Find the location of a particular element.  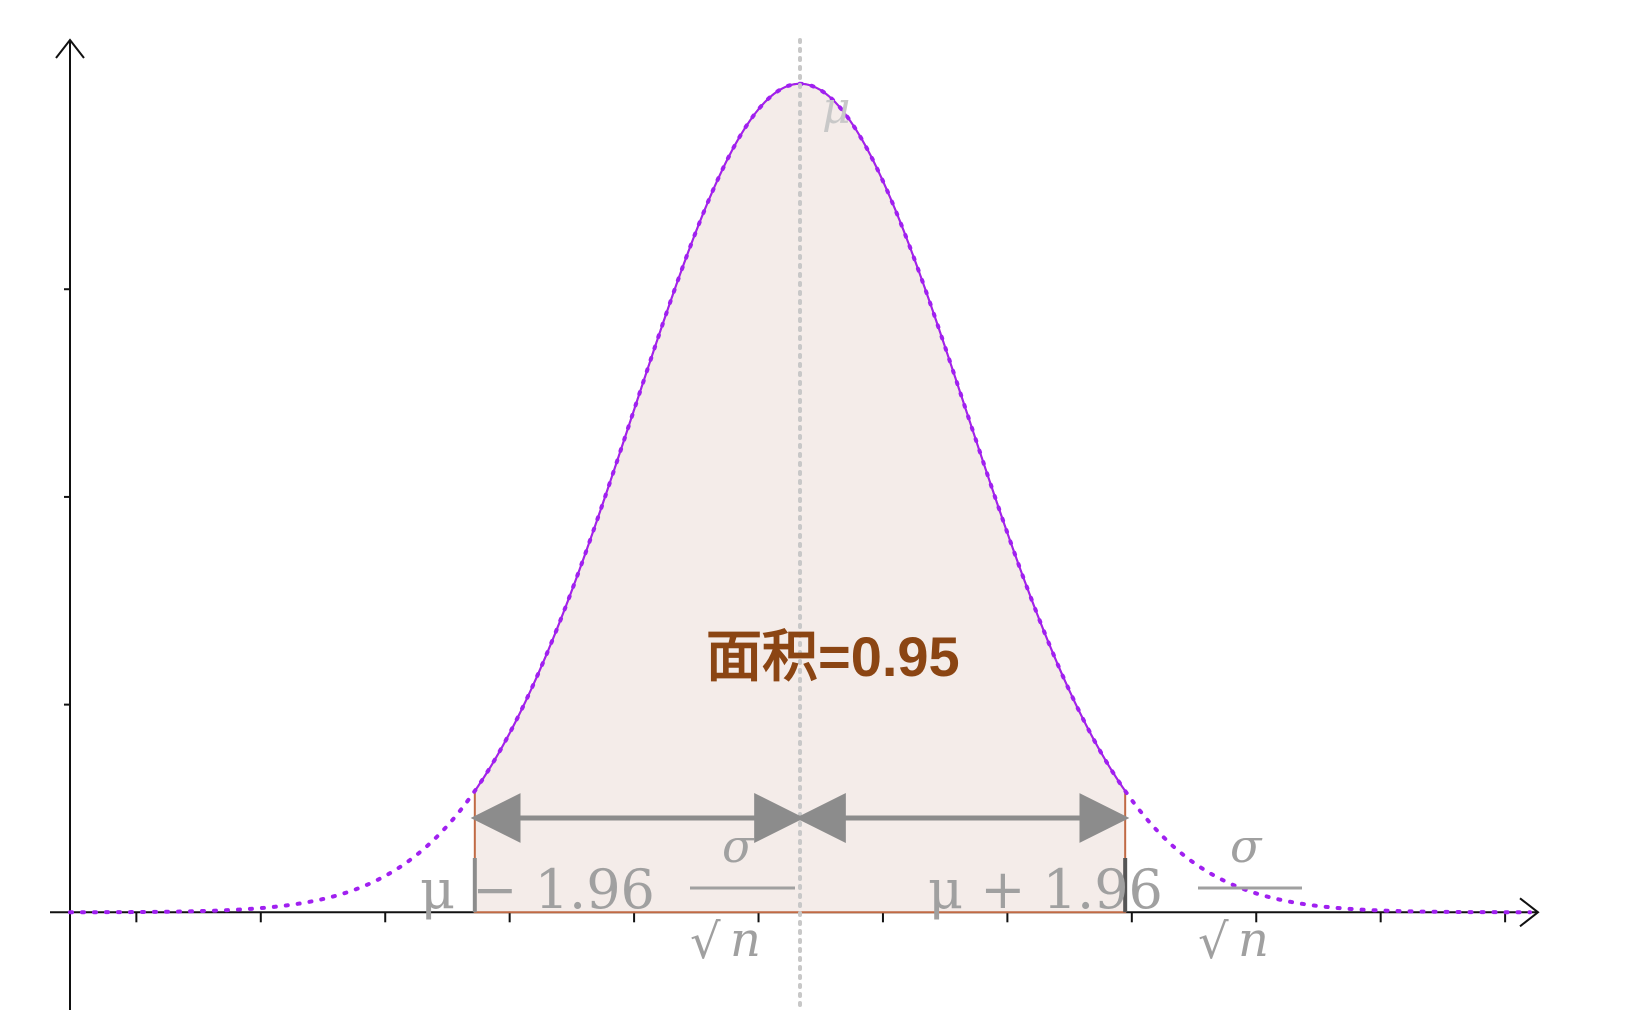

right-formula-numerator: σ is located at coordinates (1246, 846).